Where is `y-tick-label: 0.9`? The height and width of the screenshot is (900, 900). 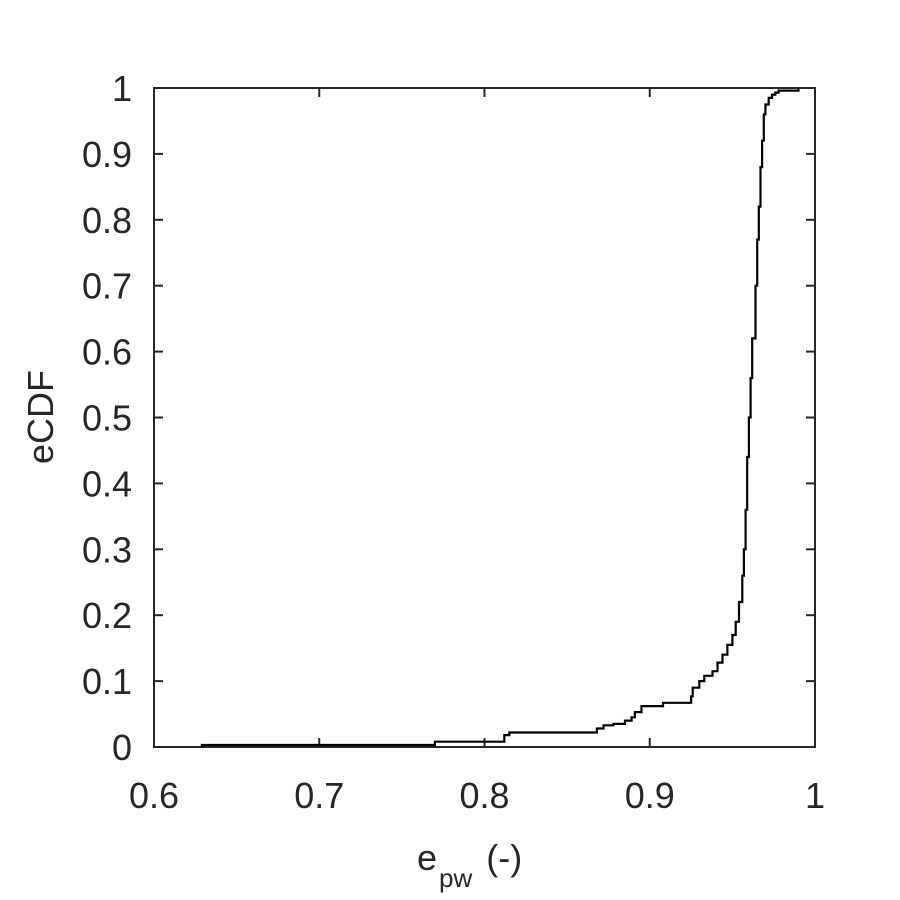 y-tick-label: 0.9 is located at coordinates (107, 154).